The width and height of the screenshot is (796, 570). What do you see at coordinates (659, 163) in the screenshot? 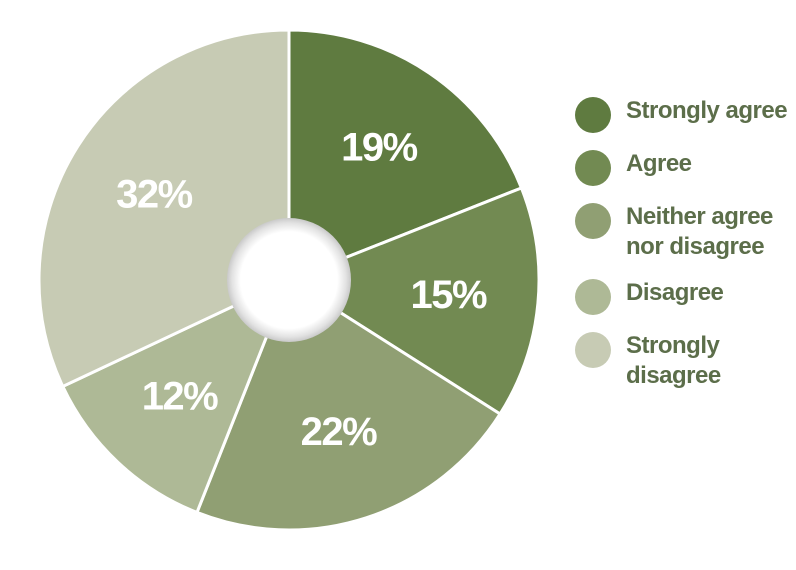
I see `legend-label: Agree` at bounding box center [659, 163].